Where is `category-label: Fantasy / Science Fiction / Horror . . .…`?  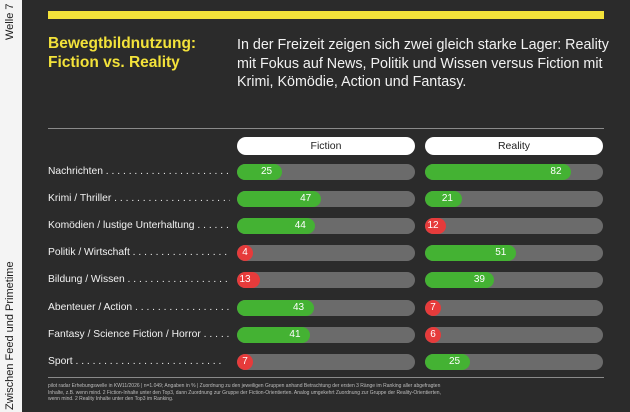
category-label: Fantasy / Science Fiction / Horror . . .… is located at coordinates (139, 334).